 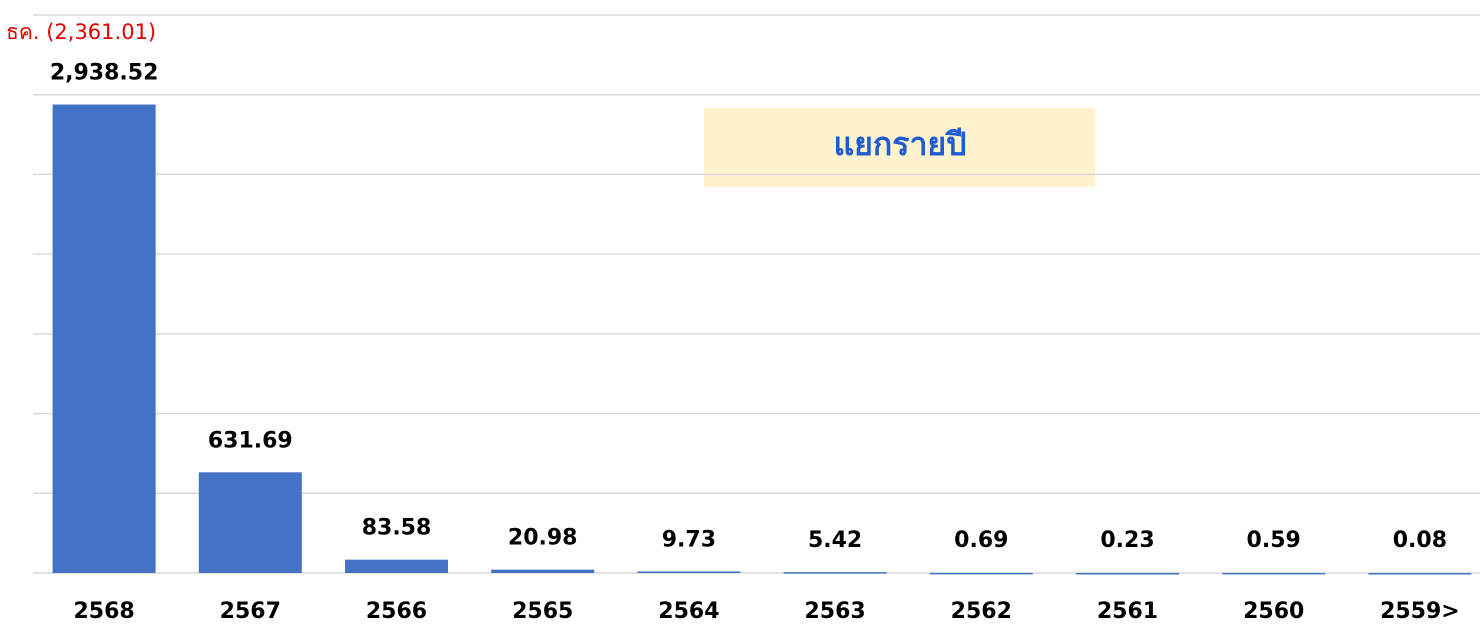 I want to click on x-tick-label: 2567, so click(x=250, y=611).